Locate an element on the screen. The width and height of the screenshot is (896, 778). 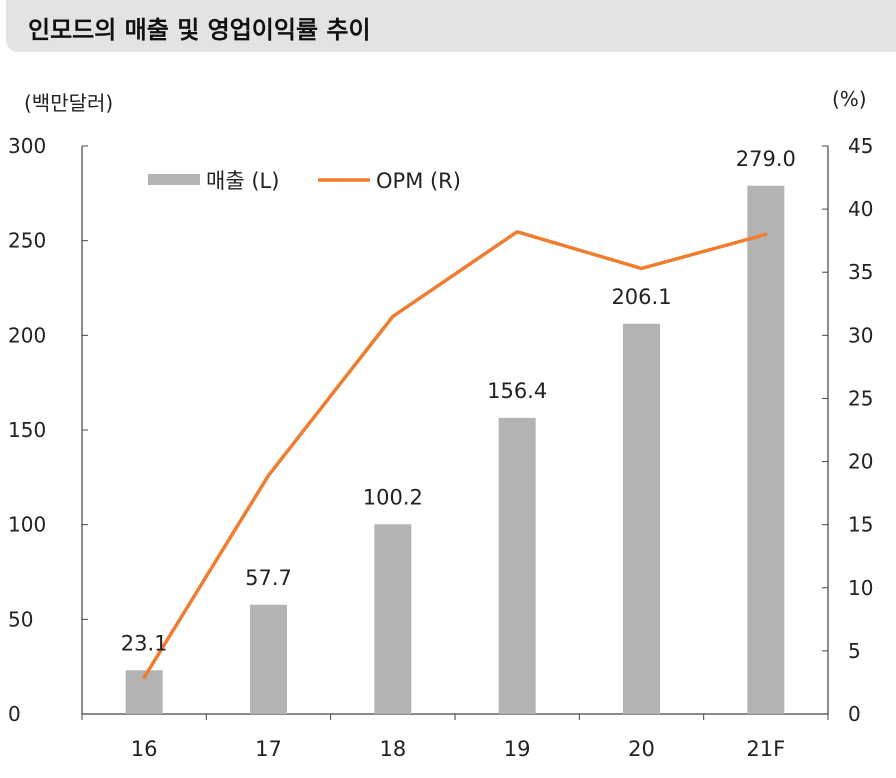
left-axis-tick-label: 200 is located at coordinates (27, 335).